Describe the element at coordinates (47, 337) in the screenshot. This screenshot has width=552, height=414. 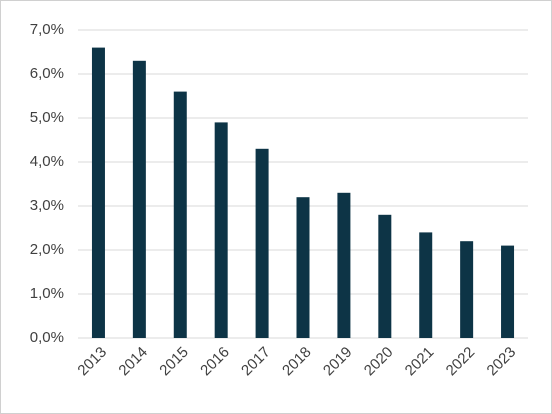
I see `y-tick-label: 0,0%` at that location.